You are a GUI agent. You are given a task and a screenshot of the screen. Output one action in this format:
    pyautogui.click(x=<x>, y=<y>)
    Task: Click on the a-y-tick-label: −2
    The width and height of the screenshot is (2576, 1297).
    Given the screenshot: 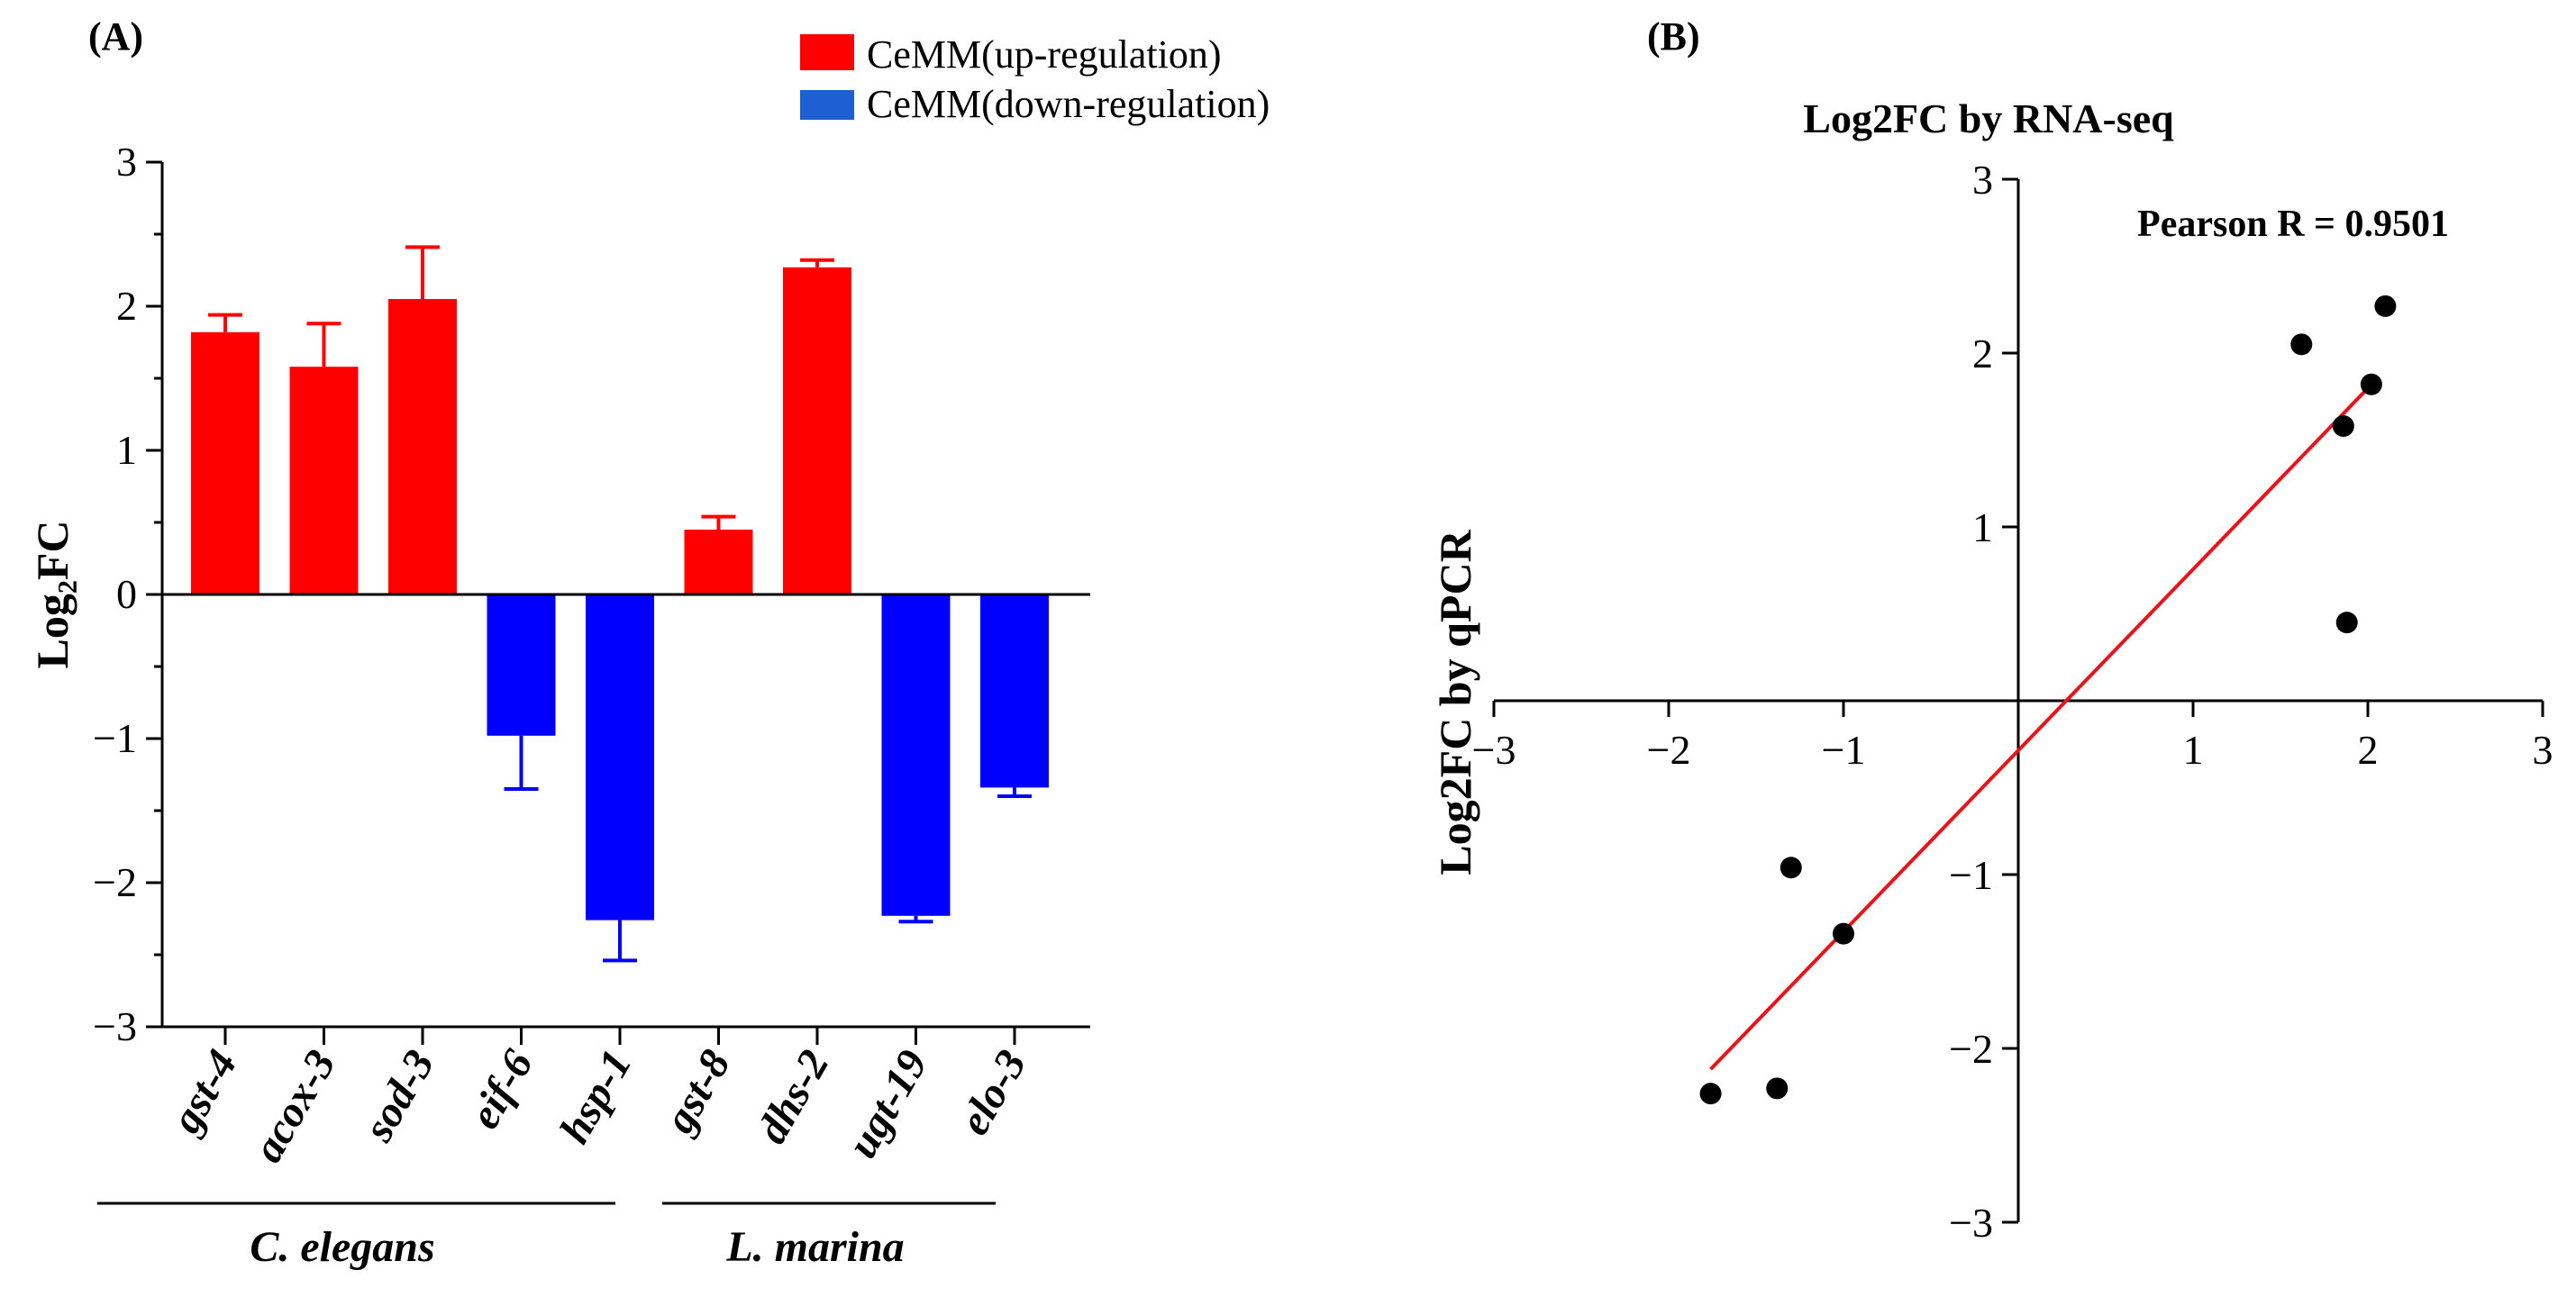 What is the action you would take?
    pyautogui.click(x=115, y=882)
    